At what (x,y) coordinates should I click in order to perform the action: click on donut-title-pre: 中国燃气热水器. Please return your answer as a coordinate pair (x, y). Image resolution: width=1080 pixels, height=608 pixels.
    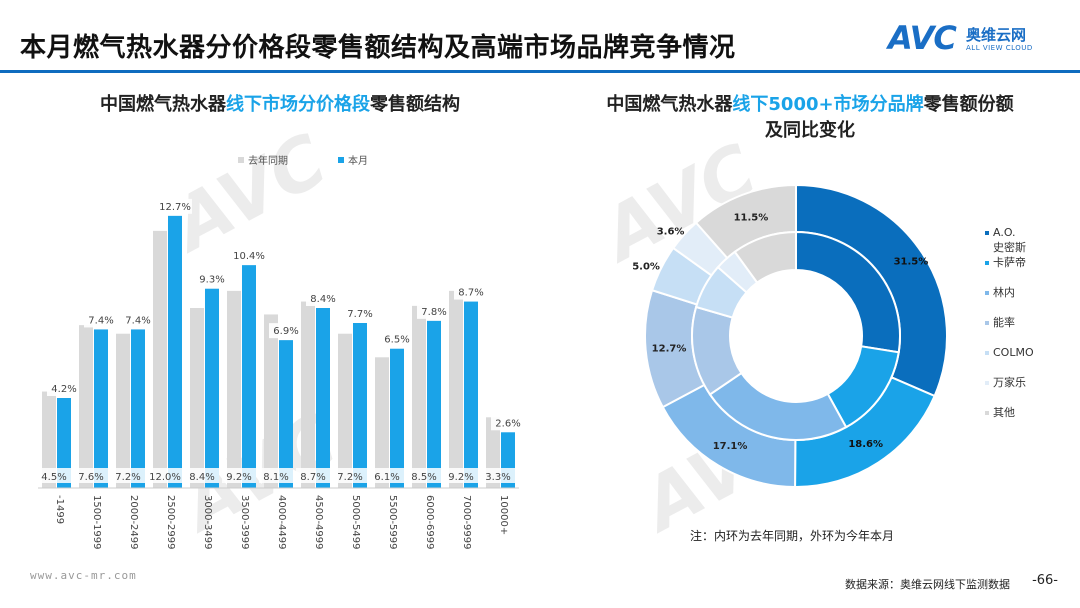
    Looking at the image, I should click on (669, 104).